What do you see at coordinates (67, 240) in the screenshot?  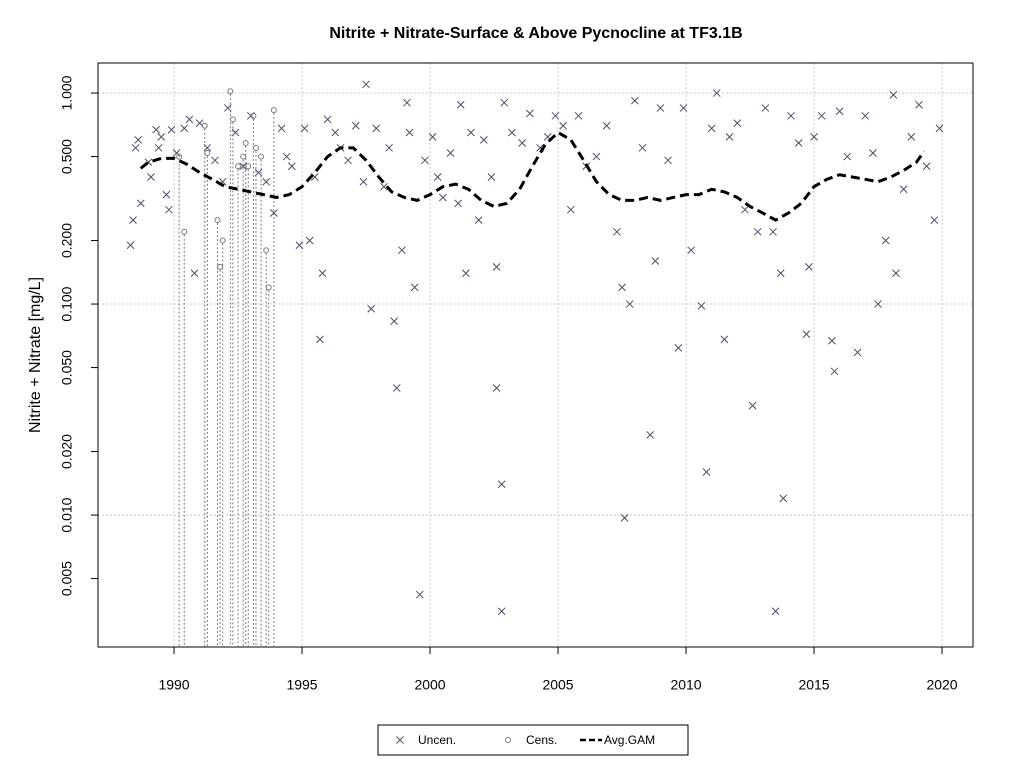 I see `y-tick-label: 0.200` at bounding box center [67, 240].